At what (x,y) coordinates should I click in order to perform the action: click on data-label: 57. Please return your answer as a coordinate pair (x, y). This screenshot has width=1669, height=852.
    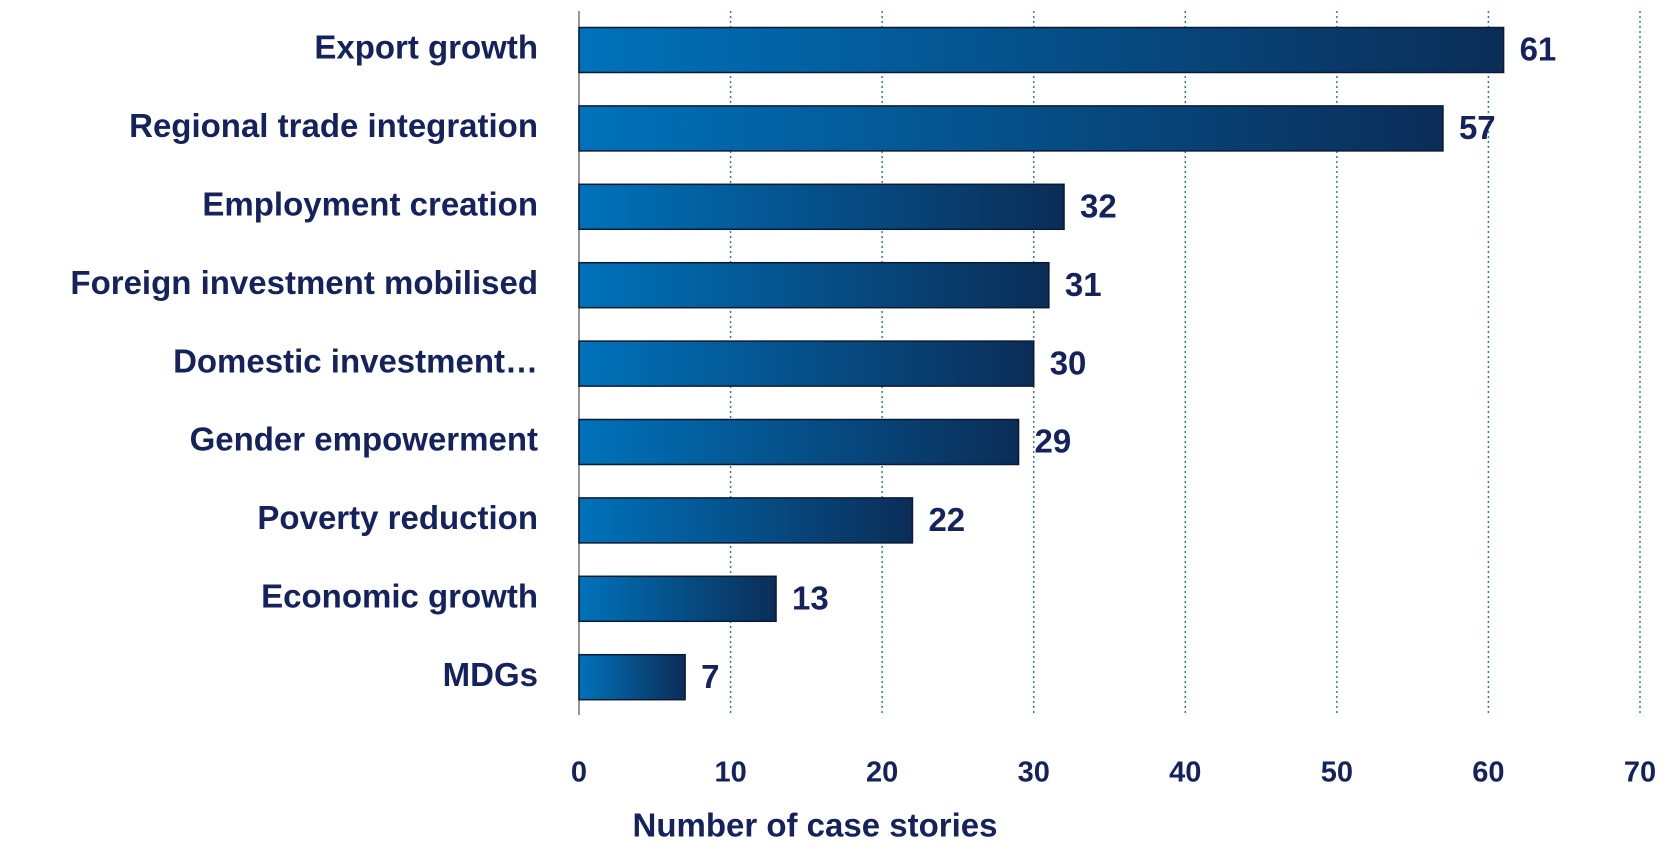
    Looking at the image, I should click on (1477, 127).